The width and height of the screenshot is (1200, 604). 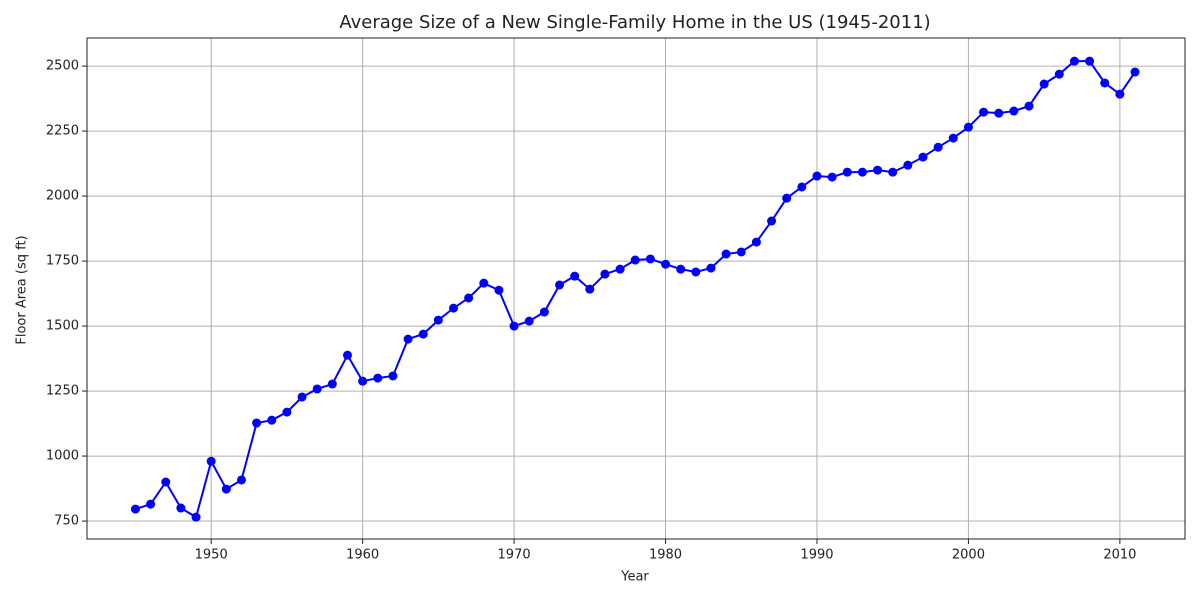 I want to click on x-tick-label: 1970, so click(x=514, y=555).